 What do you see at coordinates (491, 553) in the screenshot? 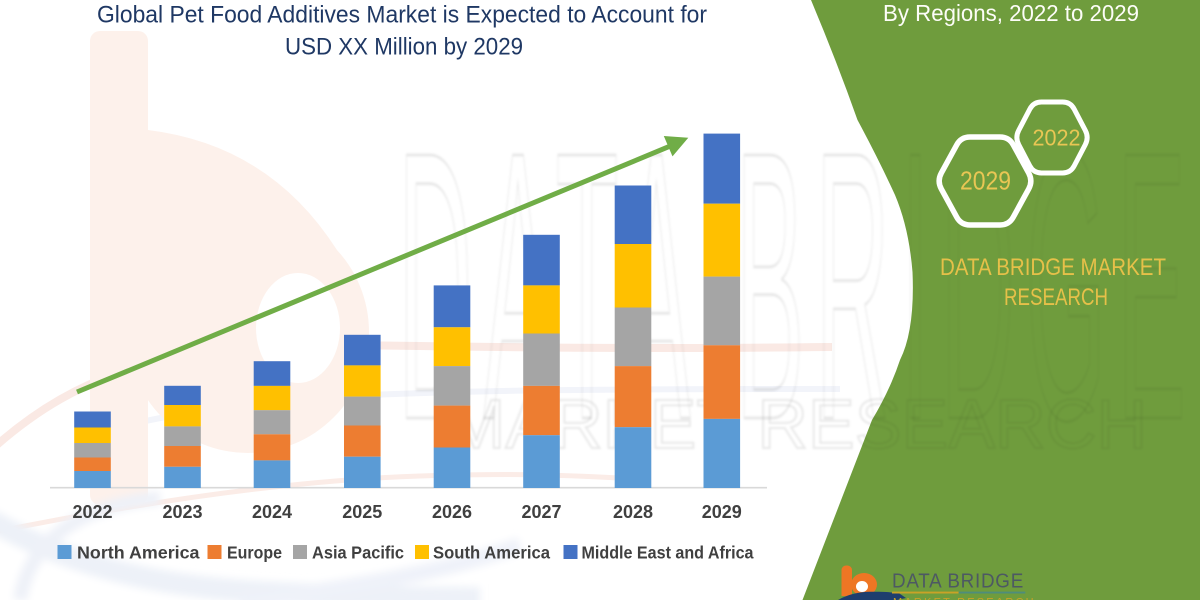
I see `svg-text: South America` at bounding box center [491, 553].